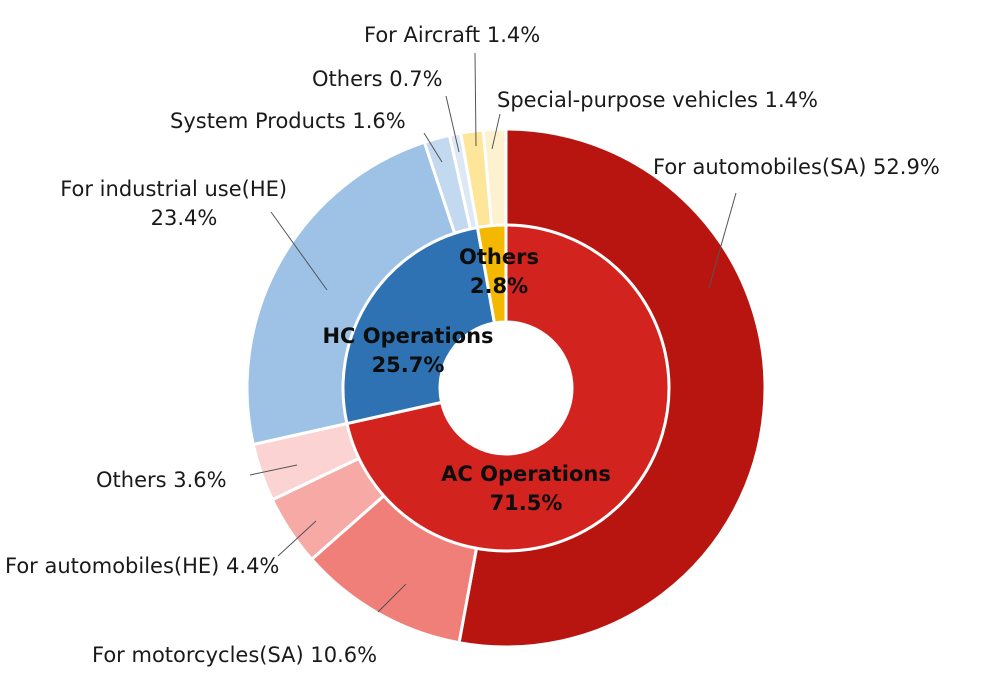 This screenshot has height=685, width=988. I want to click on outer-label-aircraft: For Aircraft 1.4%, so click(452, 35).